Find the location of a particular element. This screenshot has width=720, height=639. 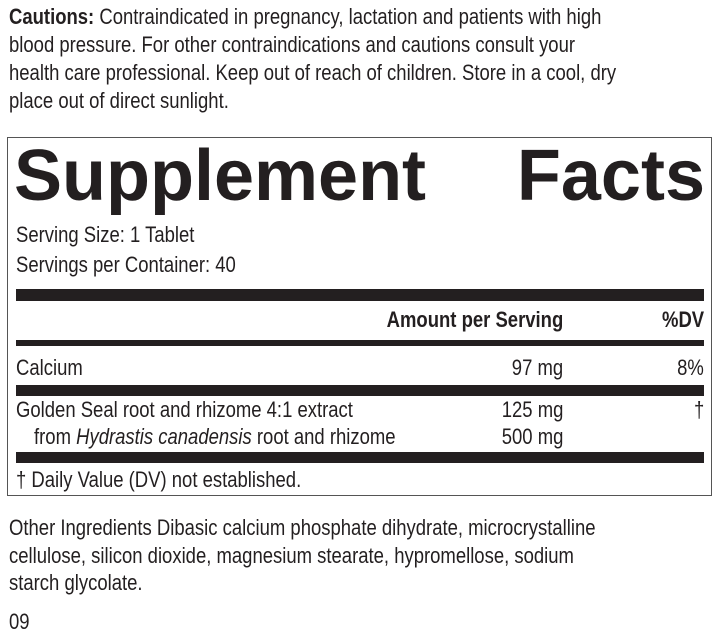

servings-per-container: Servings per Container: 40 is located at coordinates (126, 264).